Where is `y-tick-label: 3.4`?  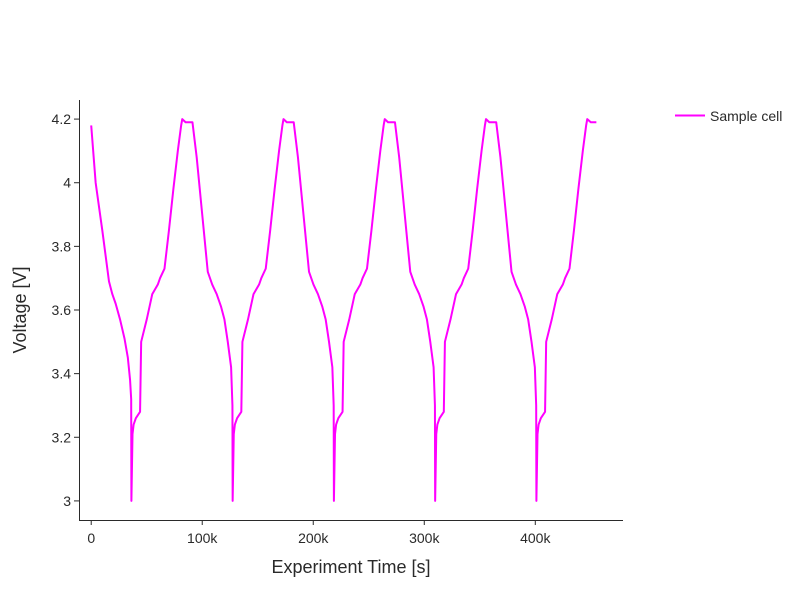
y-tick-label: 3.4 is located at coordinates (62, 374).